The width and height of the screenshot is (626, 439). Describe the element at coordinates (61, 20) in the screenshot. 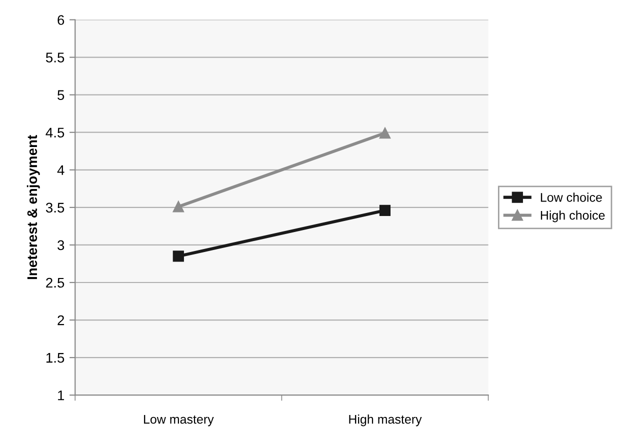

I see `y-tick-label: 6` at that location.